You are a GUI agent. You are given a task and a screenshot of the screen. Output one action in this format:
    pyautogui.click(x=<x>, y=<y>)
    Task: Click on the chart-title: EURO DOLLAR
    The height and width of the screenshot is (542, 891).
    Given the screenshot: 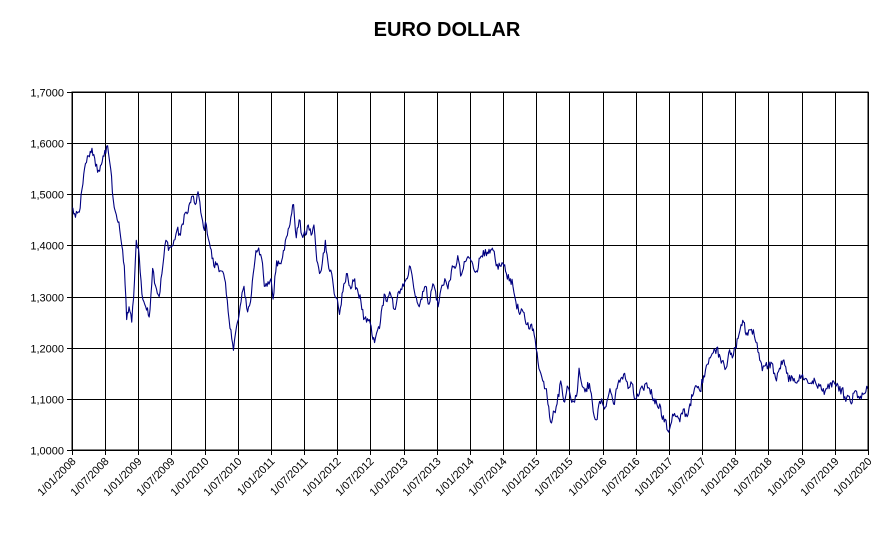 What is the action you would take?
    pyautogui.click(x=447, y=30)
    